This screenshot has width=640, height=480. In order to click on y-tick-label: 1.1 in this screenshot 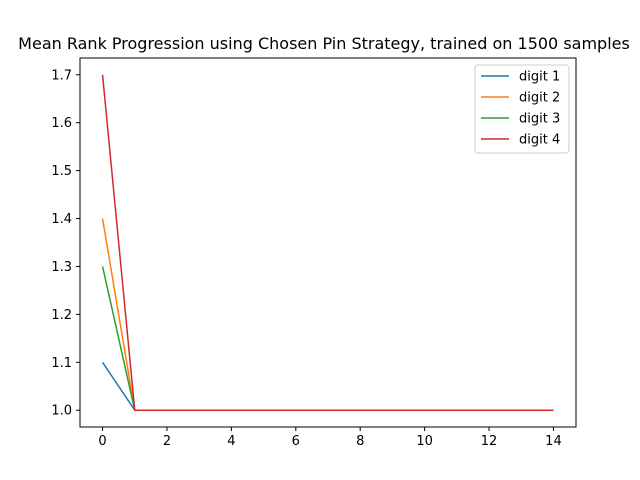, I will do `click(61, 363)`.